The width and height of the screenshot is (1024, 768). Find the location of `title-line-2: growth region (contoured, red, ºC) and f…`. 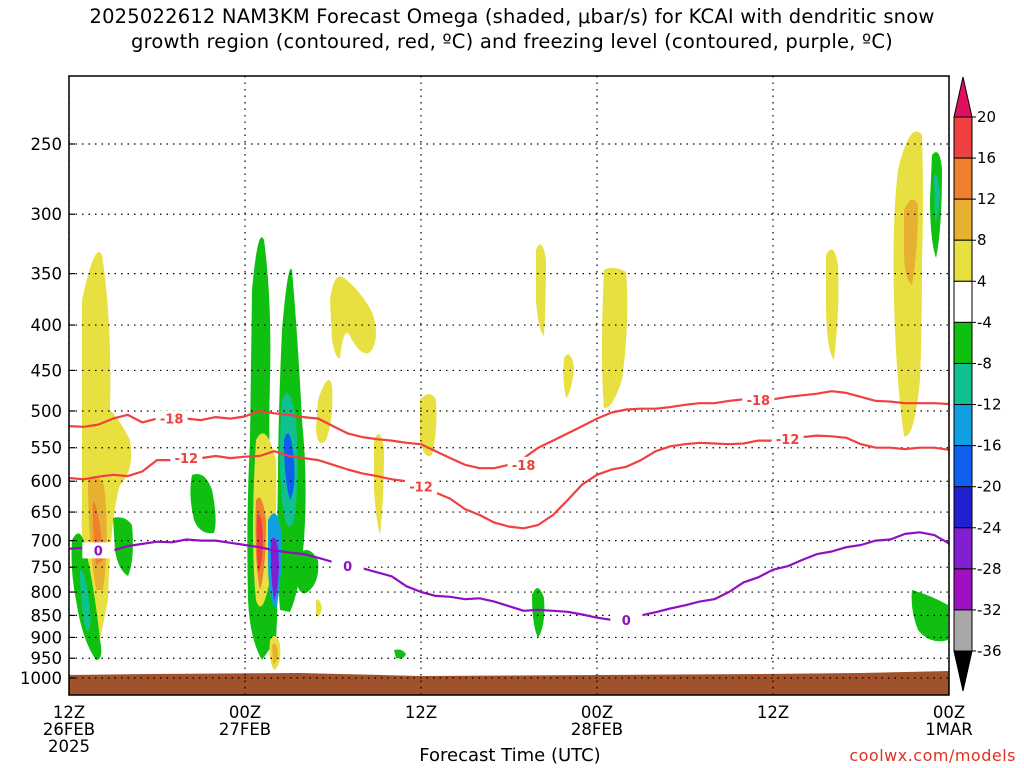

title-line-2: growth region (contoured, red, ºC) and f… is located at coordinates (512, 41).